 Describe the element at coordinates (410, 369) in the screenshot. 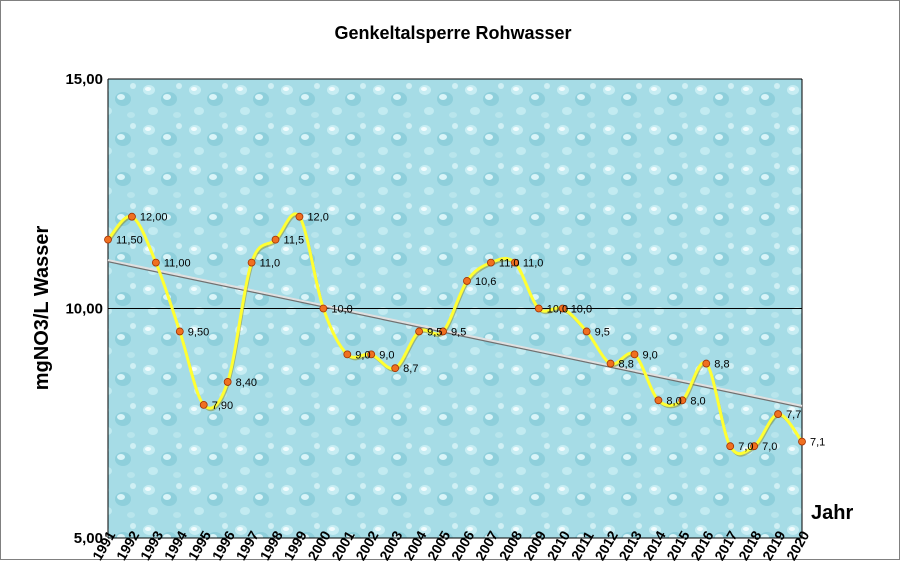

I see `data-label: 8,7` at that location.